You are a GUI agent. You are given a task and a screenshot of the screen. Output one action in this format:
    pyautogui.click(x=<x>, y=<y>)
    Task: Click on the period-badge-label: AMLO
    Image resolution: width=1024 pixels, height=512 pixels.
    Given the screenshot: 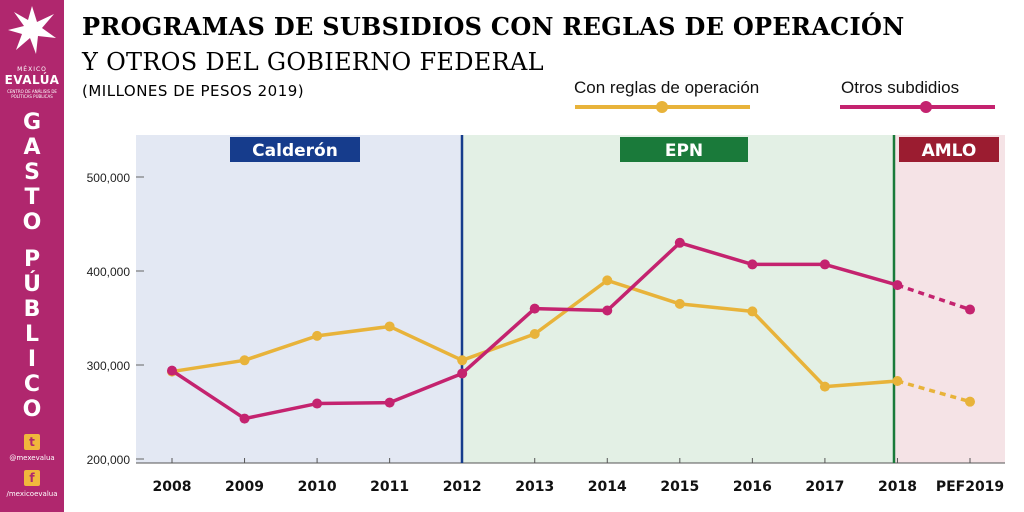 What is the action you would take?
    pyautogui.click(x=949, y=151)
    